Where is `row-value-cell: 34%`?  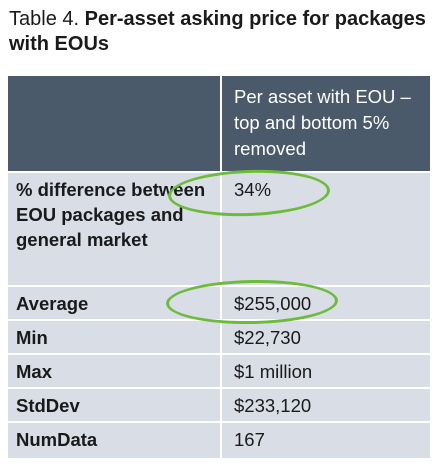
row-value-cell: 34% is located at coordinates (326, 229).